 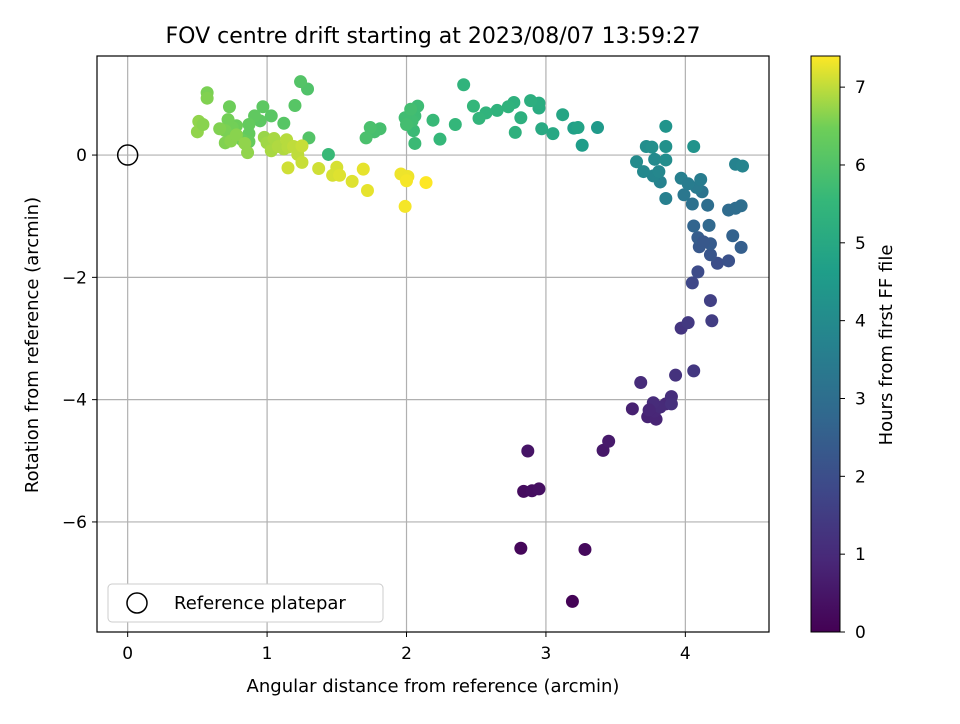 I want to click on colorbar-label: Hours from first FF file, so click(x=886, y=345).